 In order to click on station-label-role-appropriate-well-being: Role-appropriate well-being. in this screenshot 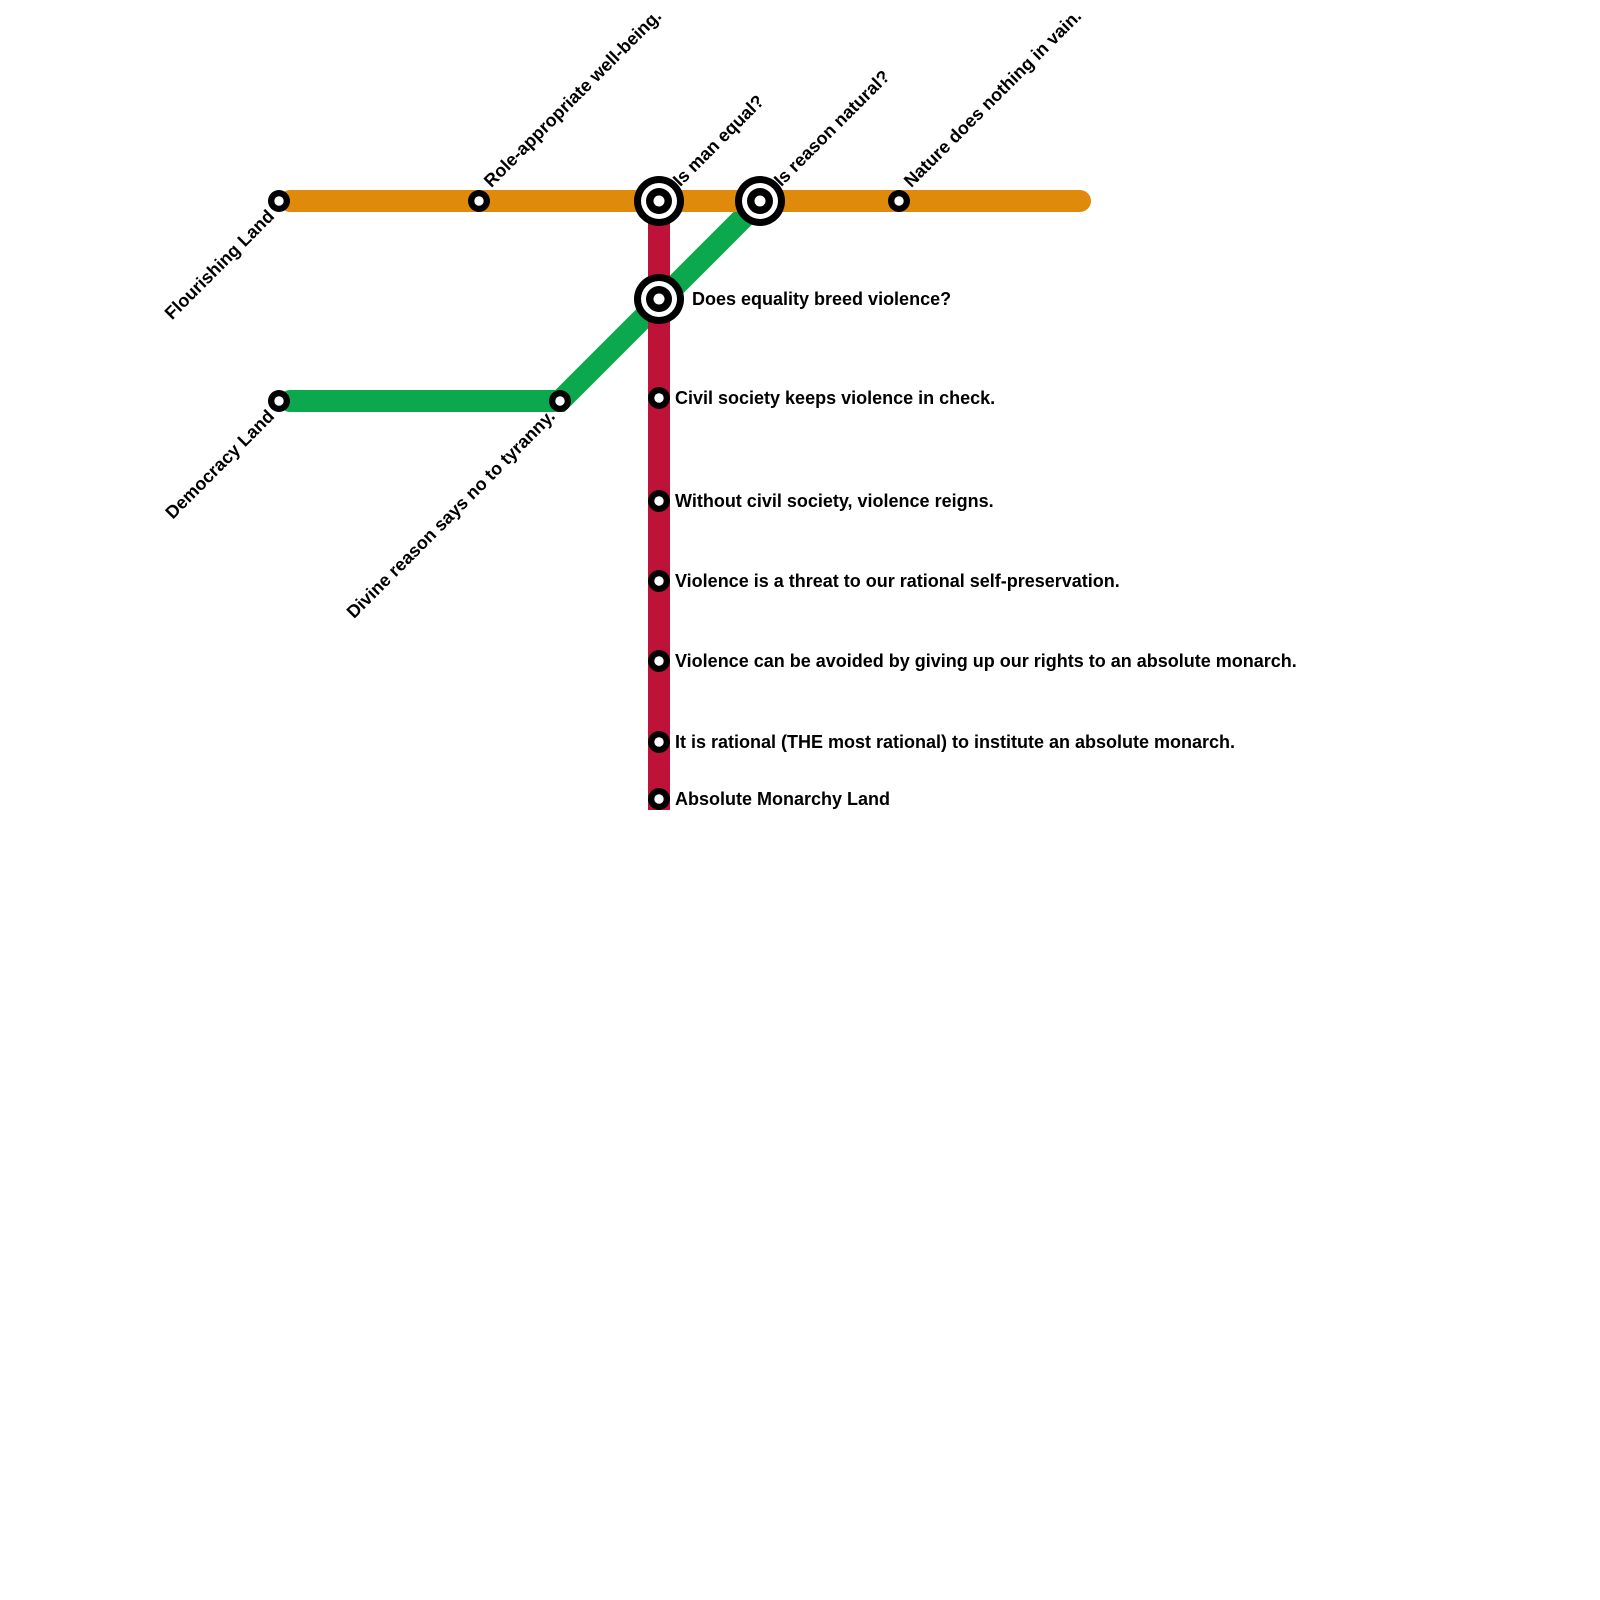, I will do `click(572, 98)`.